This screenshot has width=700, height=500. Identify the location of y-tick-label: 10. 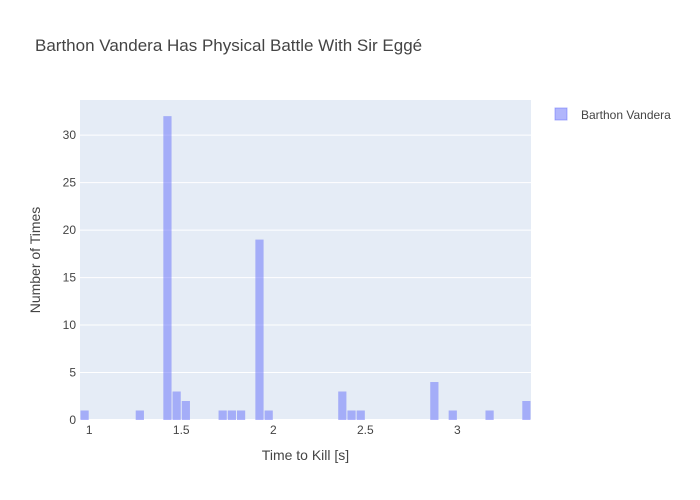
(70, 325).